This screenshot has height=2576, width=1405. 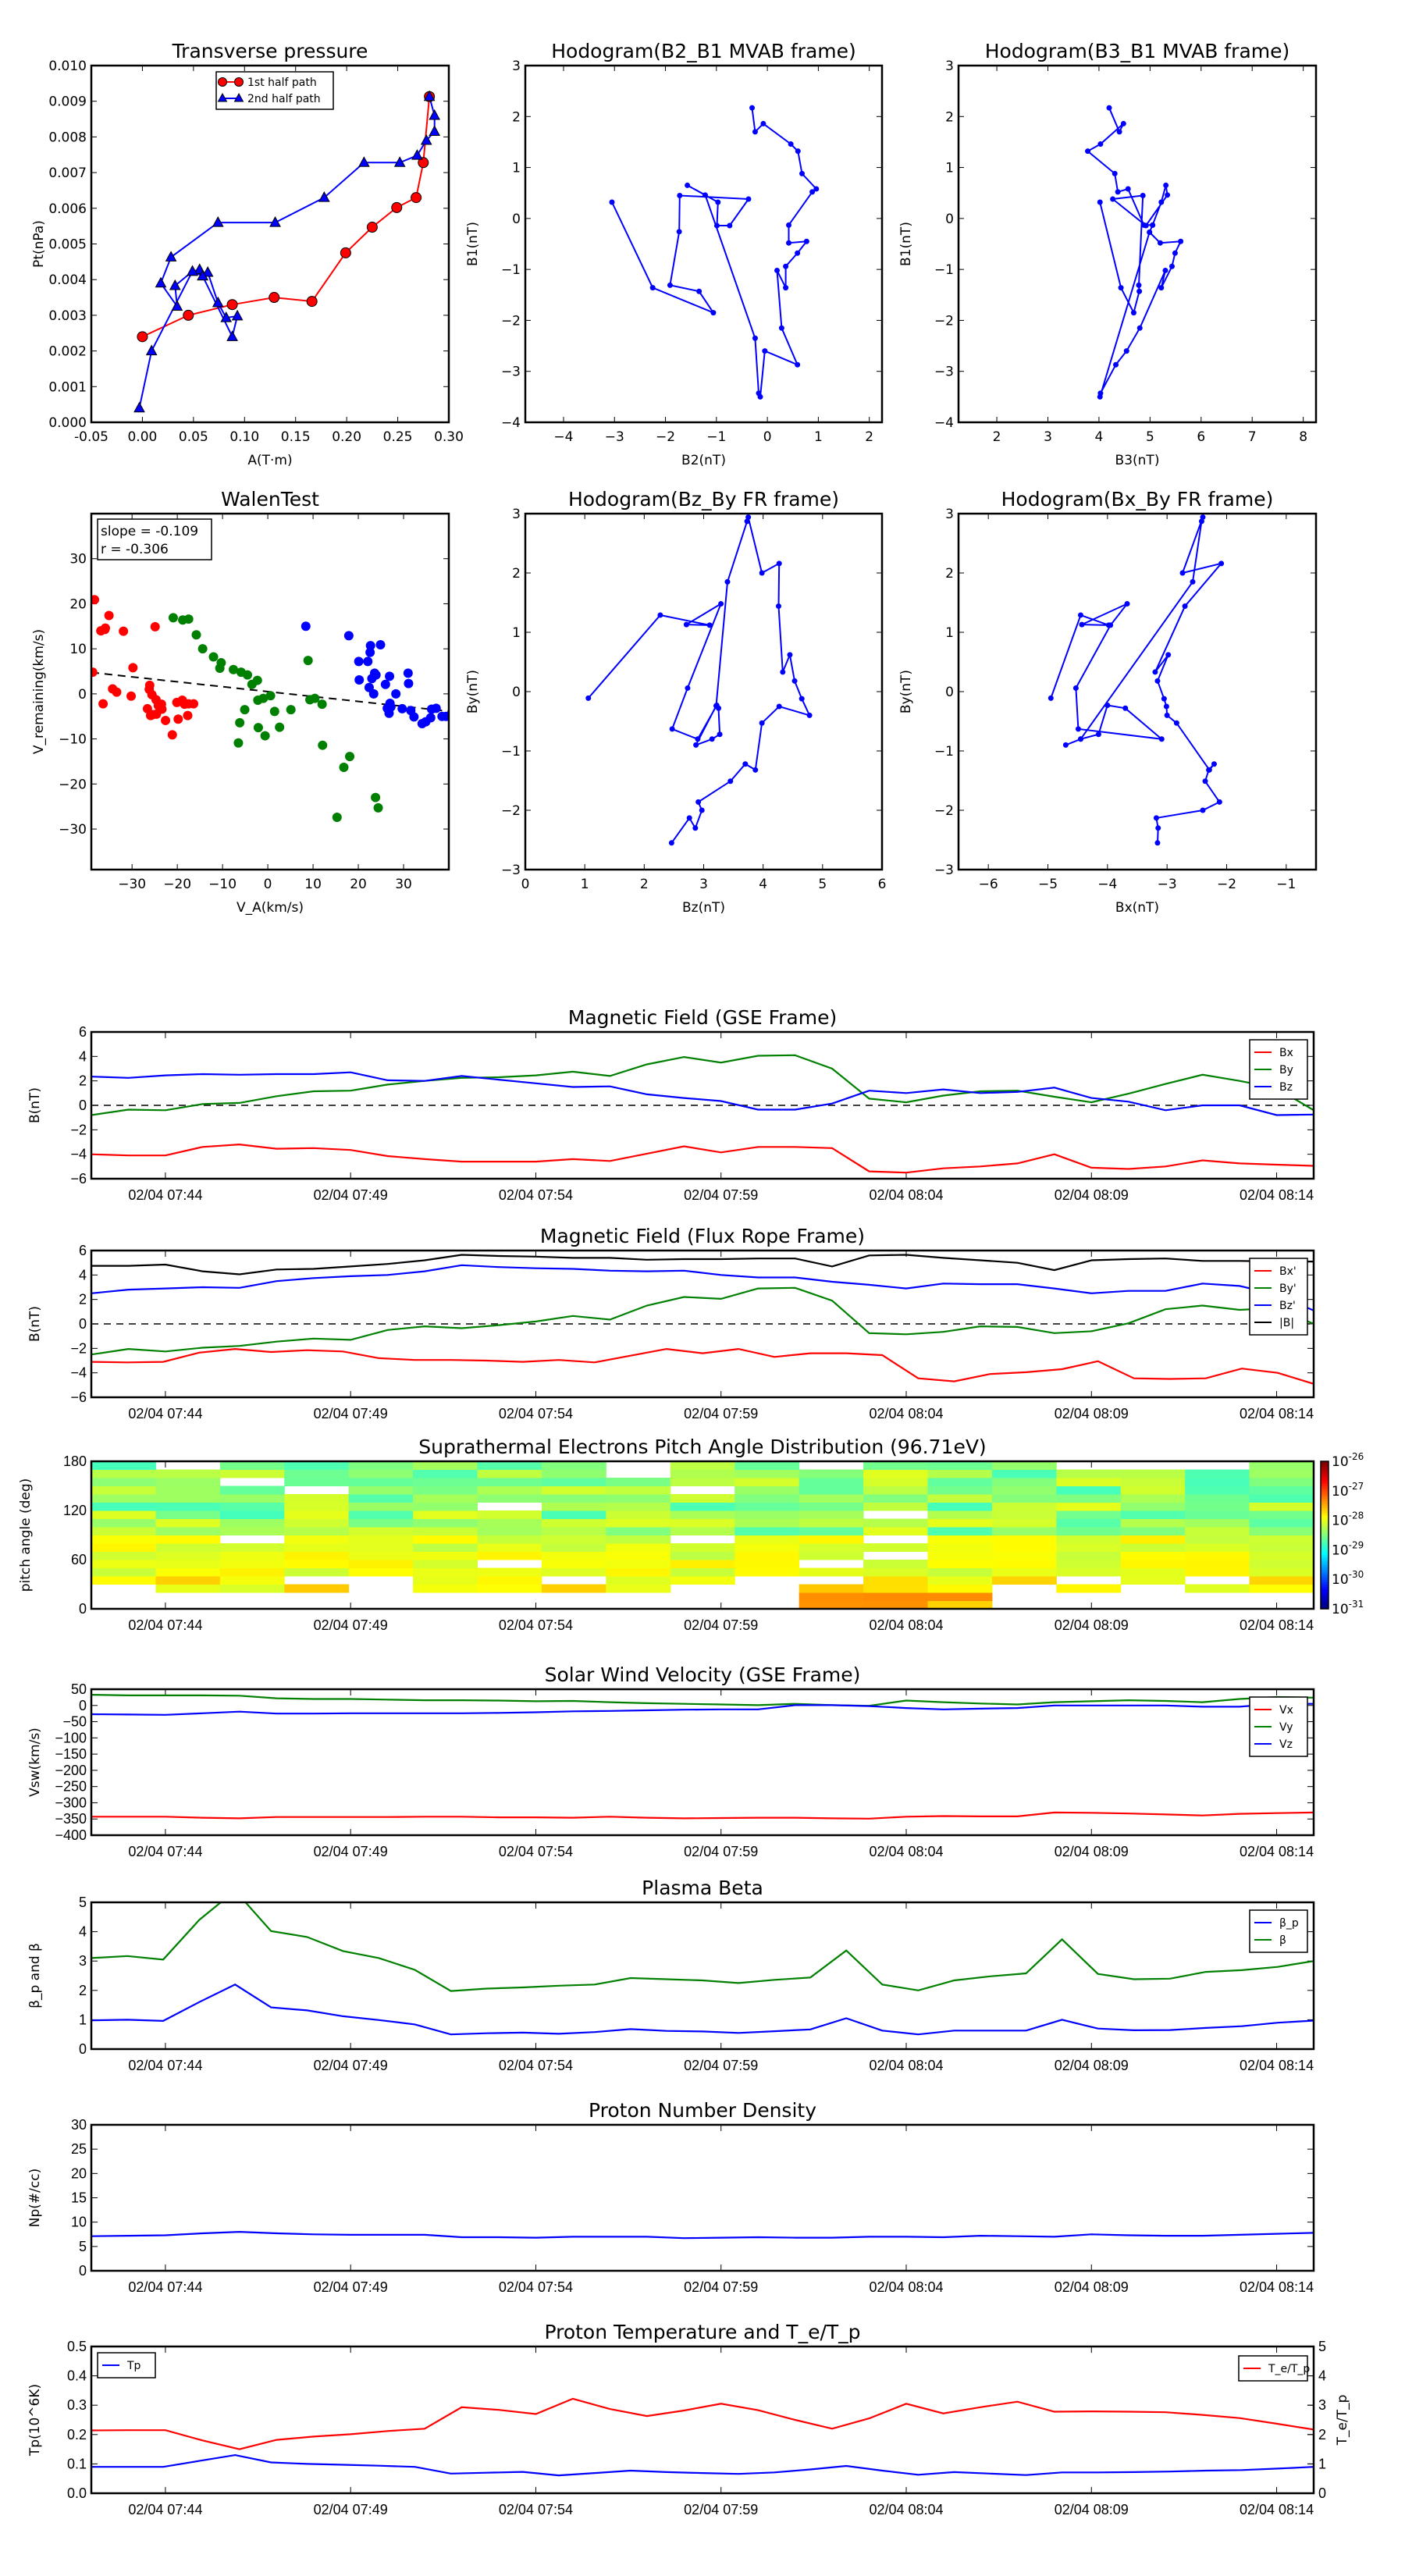 What do you see at coordinates (703, 1700) in the screenshot?
I see `series-line-Vy` at bounding box center [703, 1700].